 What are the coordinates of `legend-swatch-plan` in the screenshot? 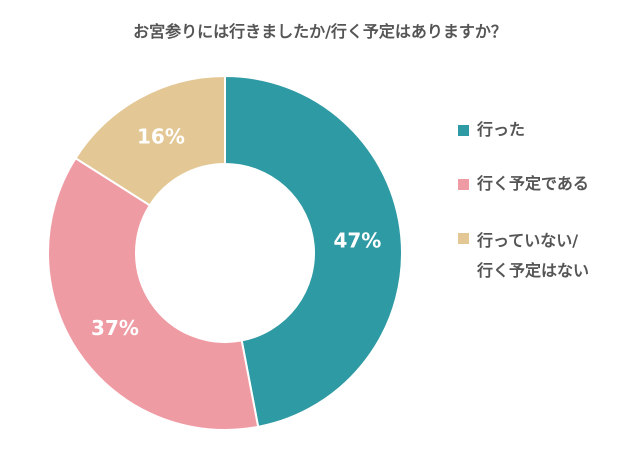 It's located at (463, 184).